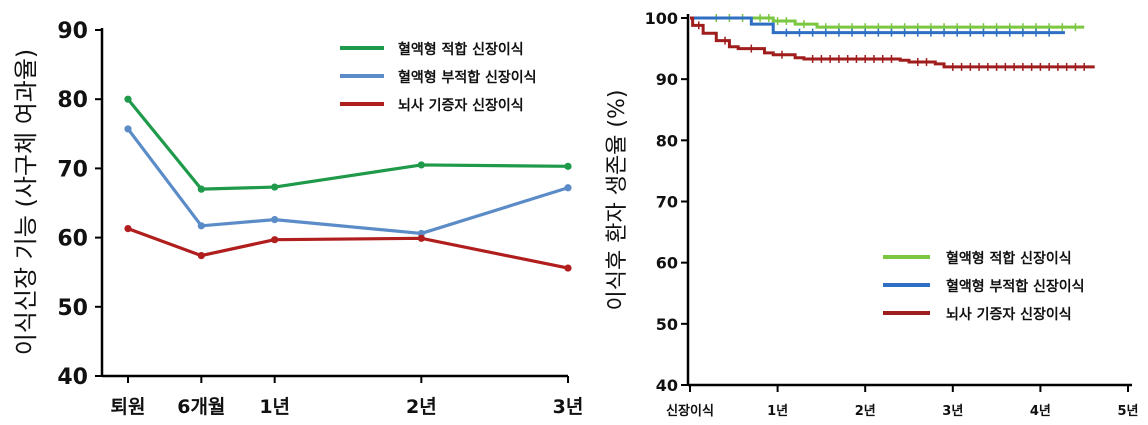 The height and width of the screenshot is (425, 1148). Describe the element at coordinates (26, 202) in the screenshot. I see `y-axis-label: 이식신장 기능 (사구체 여과율)` at that location.